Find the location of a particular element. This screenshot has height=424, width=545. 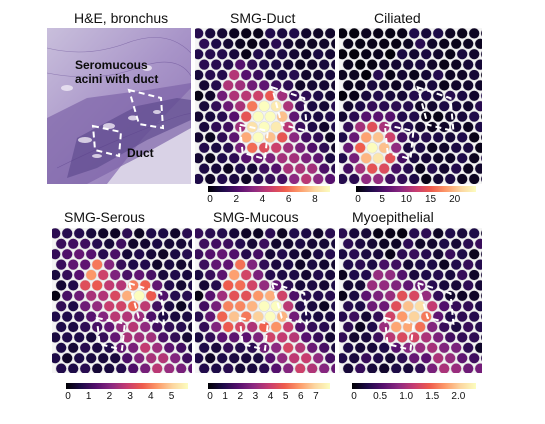

panel-title-smg-duct: SMG-Duct is located at coordinates (263, 18).